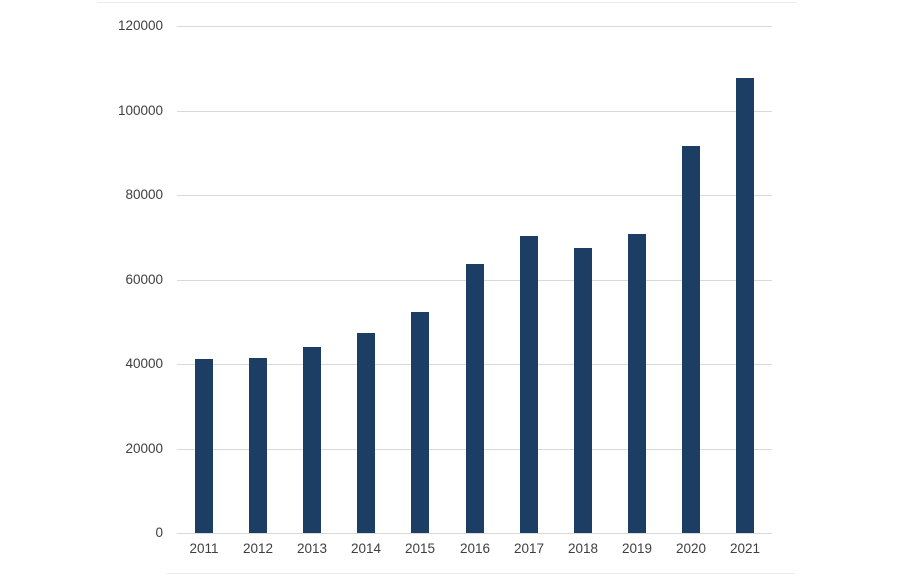 This screenshot has width=900, height=577. What do you see at coordinates (475, 548) in the screenshot?
I see `x-tick-label-2016: 2016` at bounding box center [475, 548].